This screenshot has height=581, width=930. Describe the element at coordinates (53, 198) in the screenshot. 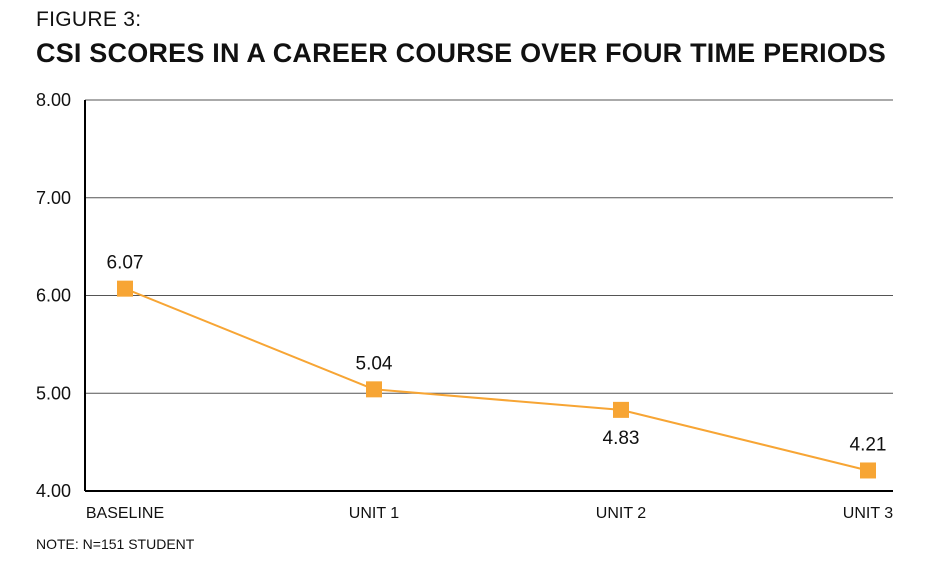

I see `y-tick-label: 7.00` at that location.